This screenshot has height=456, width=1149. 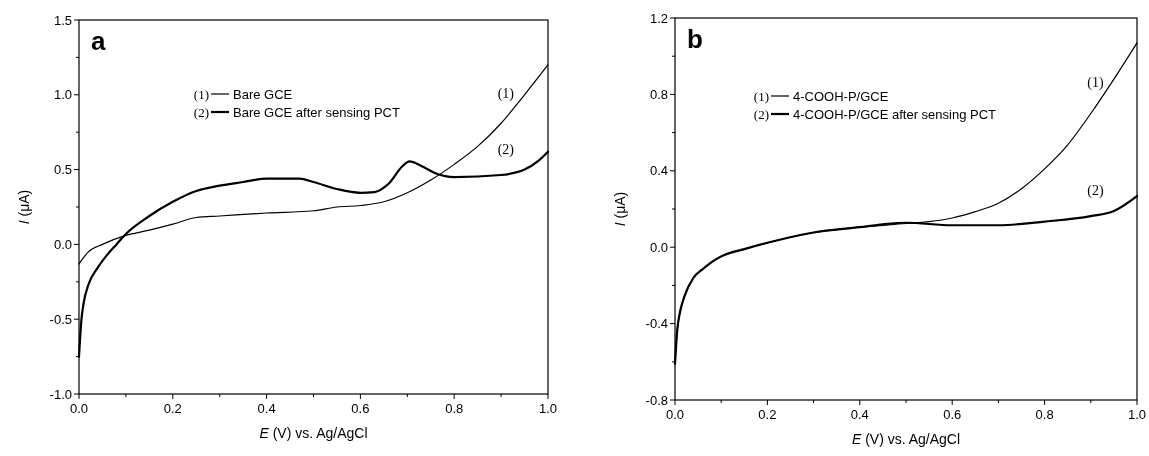 I want to click on y-tick-label: 1.0, so click(x=62, y=95).